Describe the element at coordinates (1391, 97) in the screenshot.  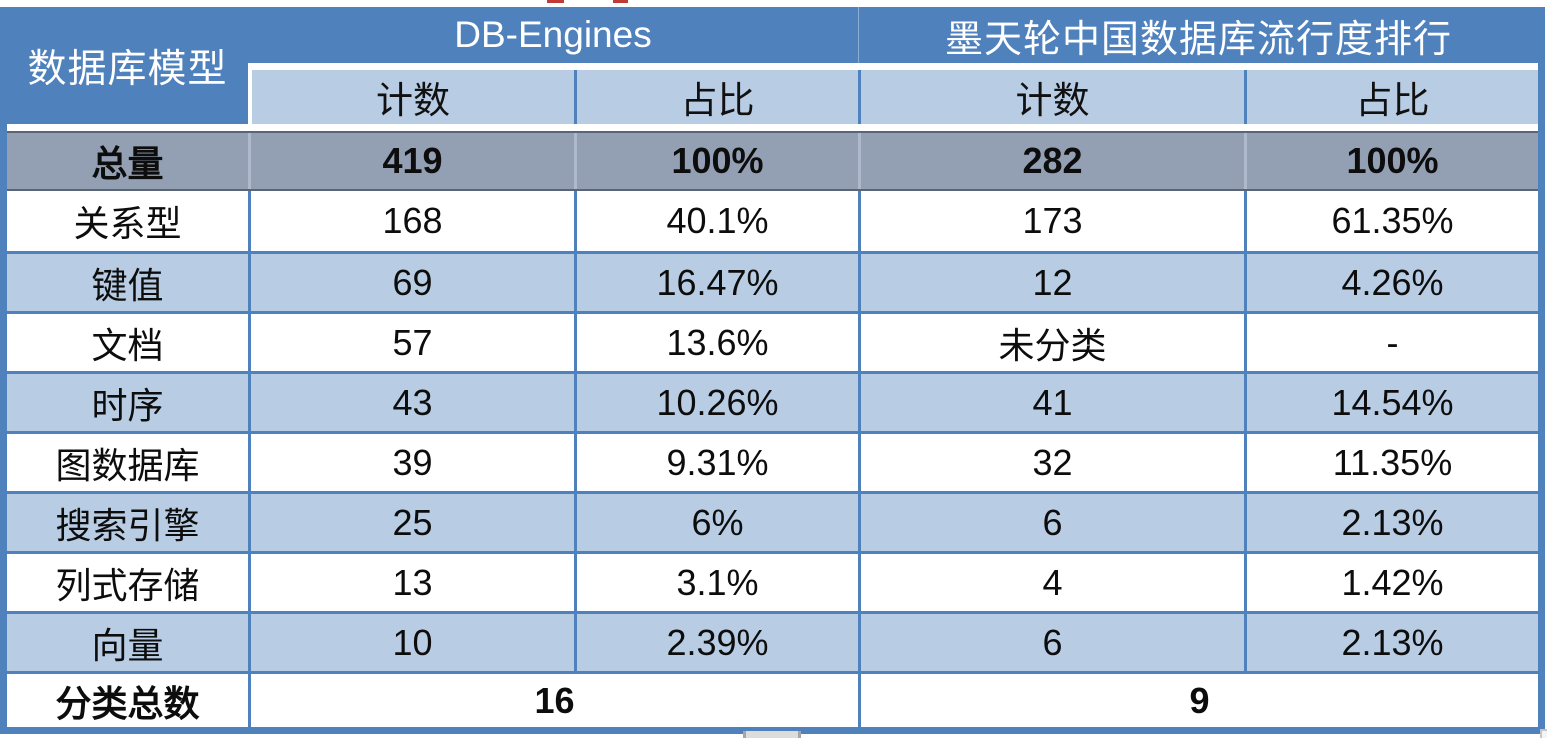
I see `sub-header-share-modb: 占比` at that location.